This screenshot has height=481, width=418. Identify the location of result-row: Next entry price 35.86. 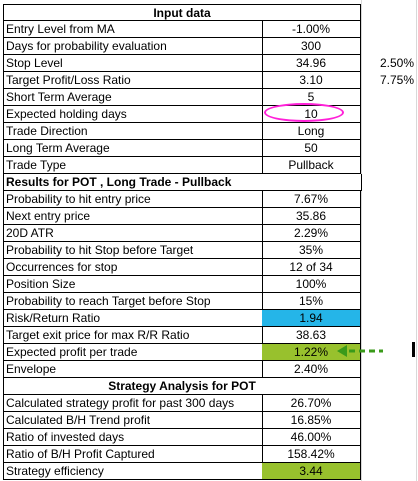
(209, 216).